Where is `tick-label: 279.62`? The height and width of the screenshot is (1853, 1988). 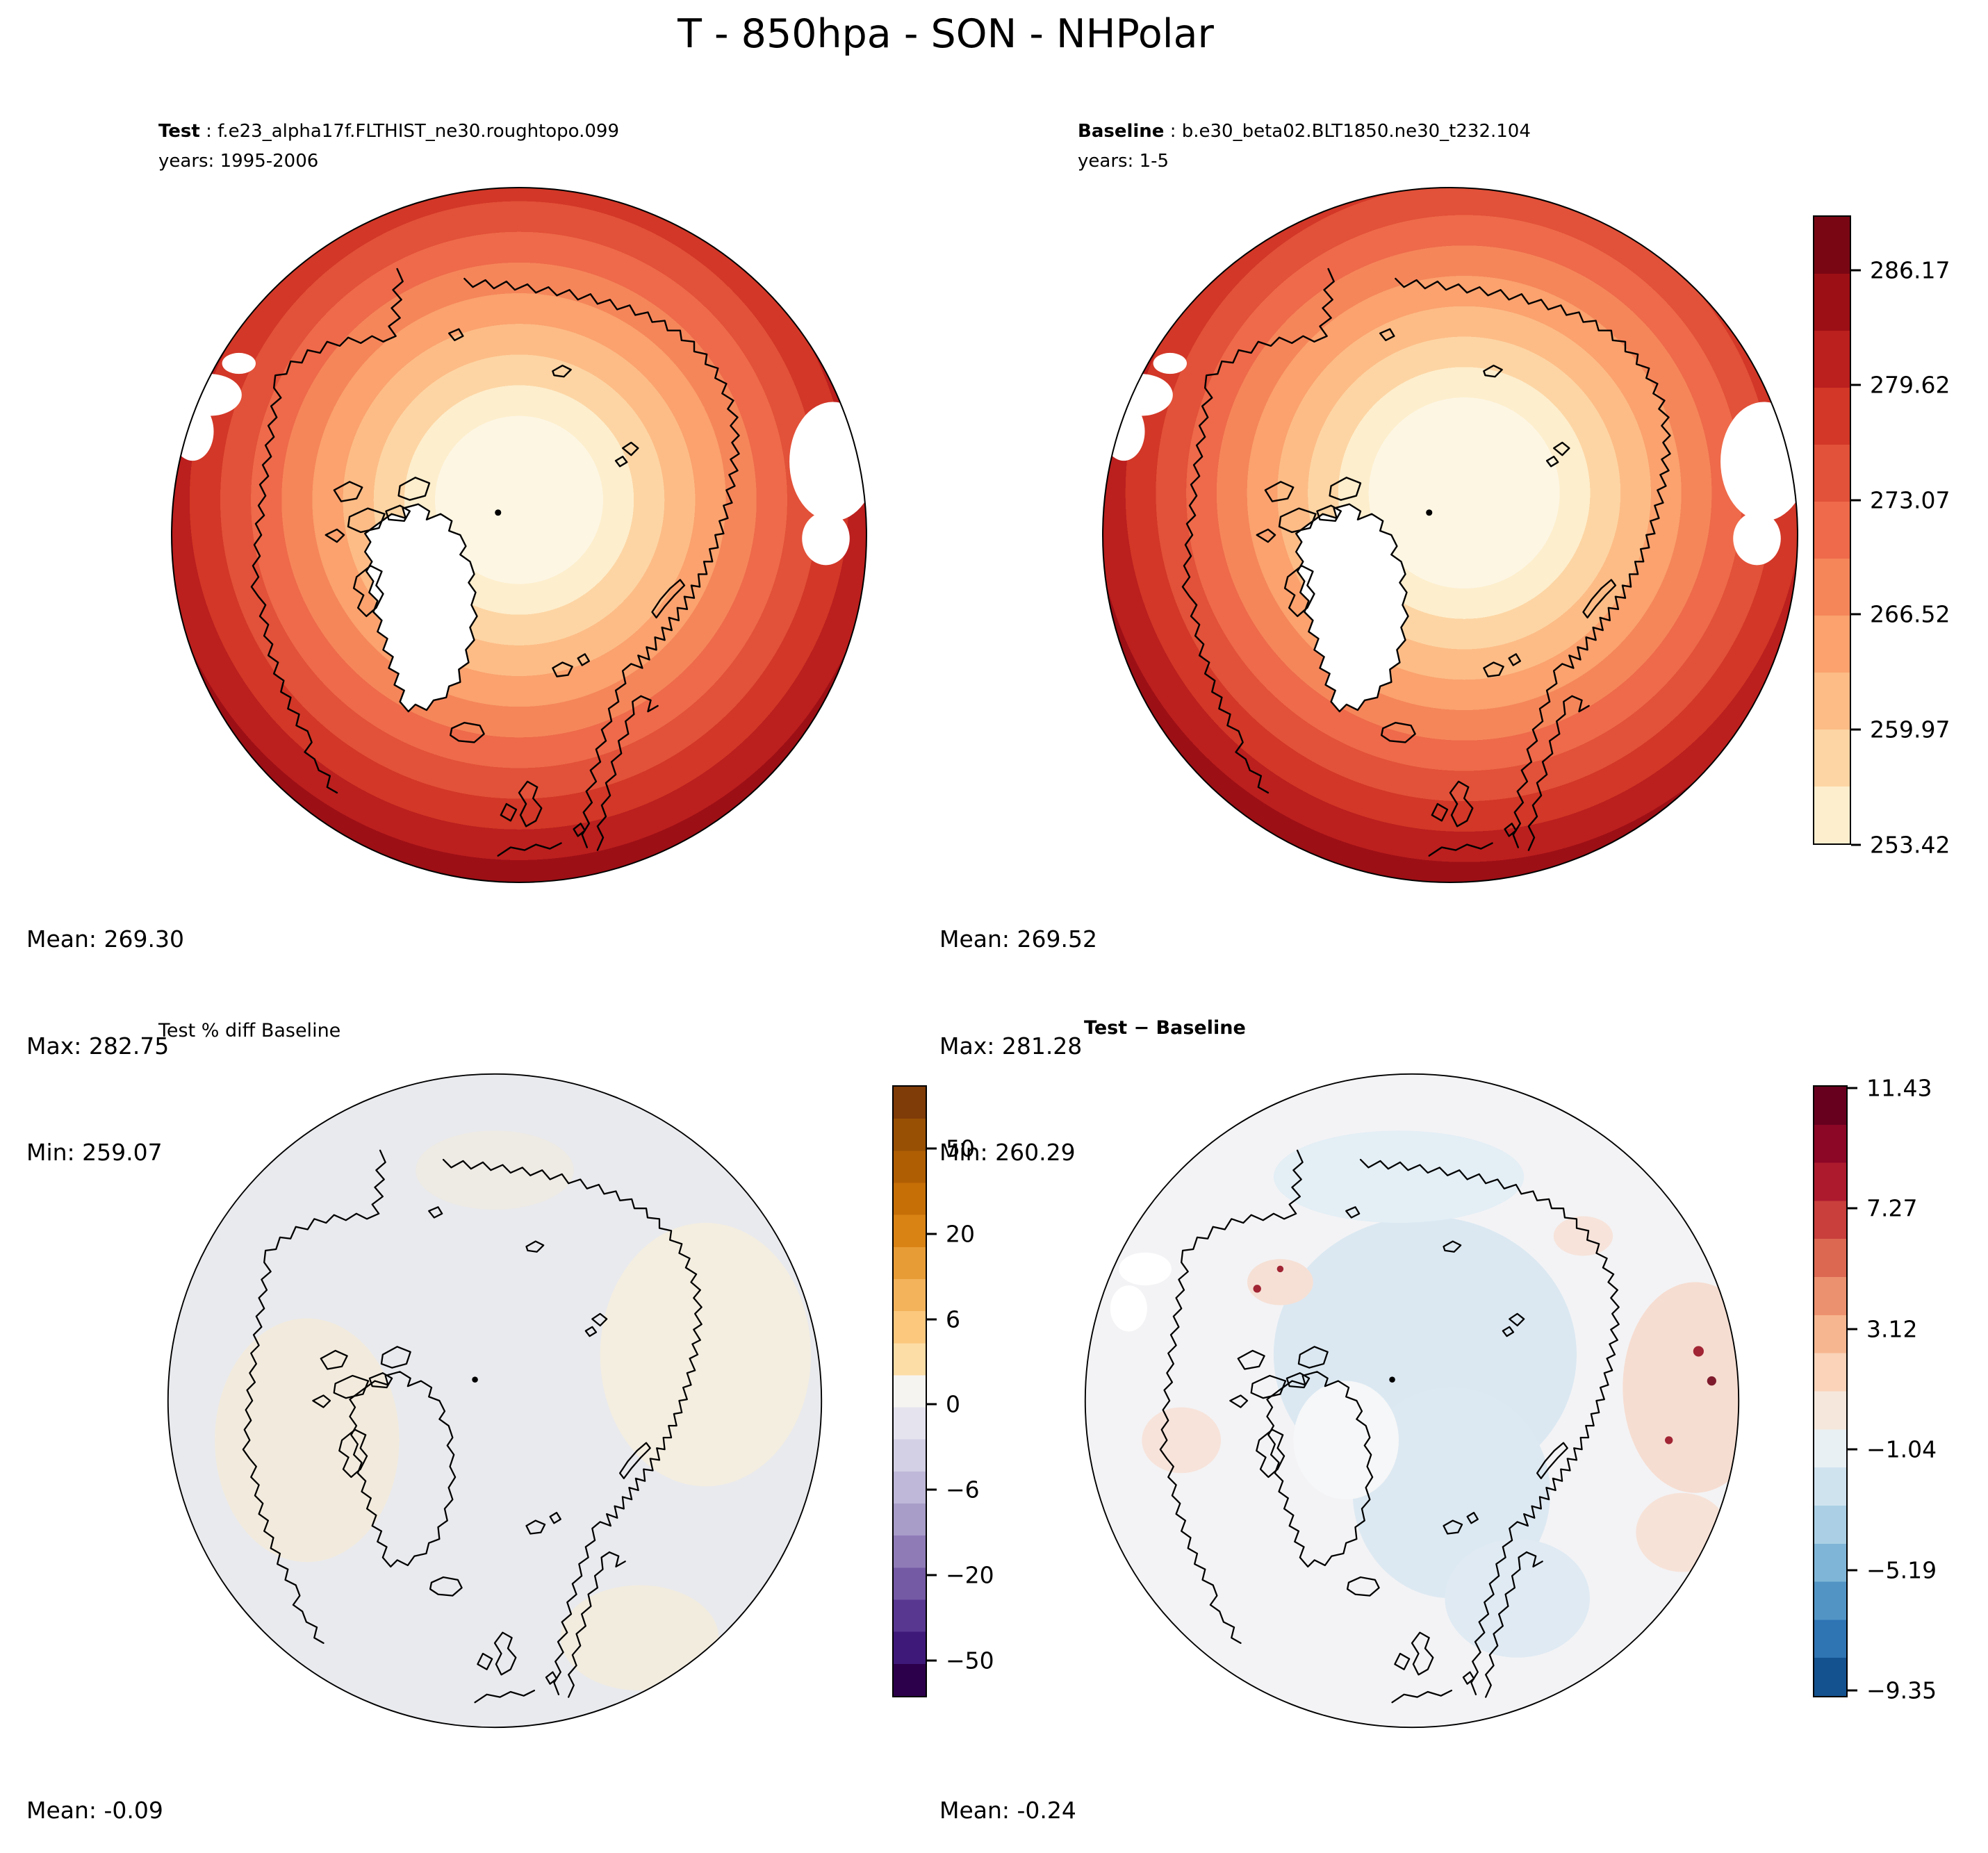
tick-label: 279.62 is located at coordinates (1910, 385).